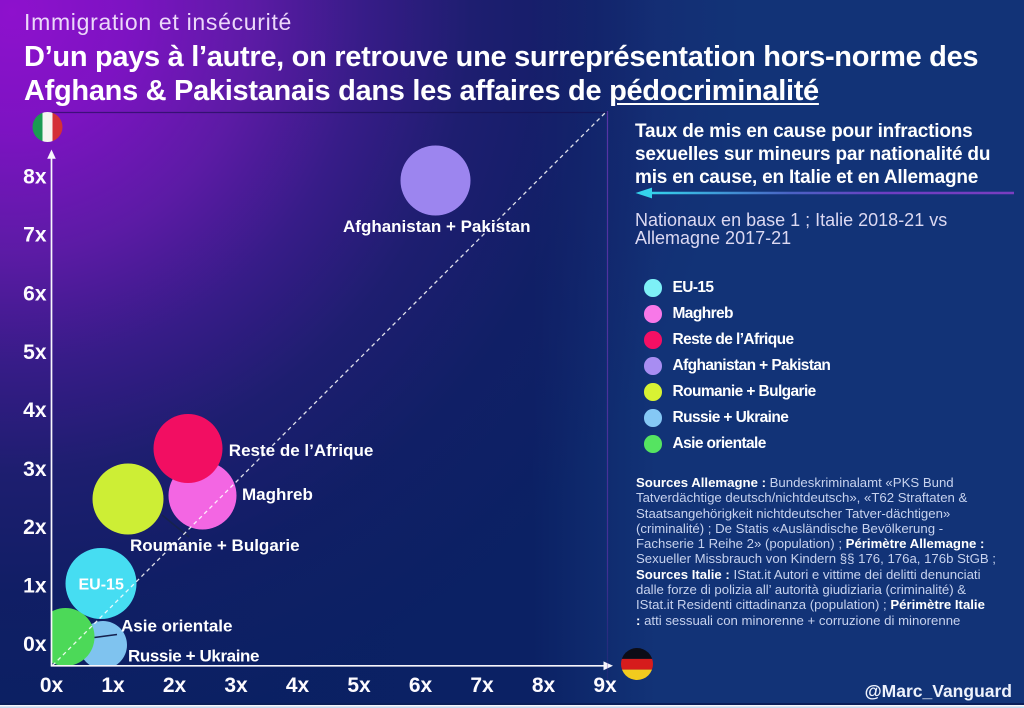  I want to click on svg-text: Maghreb, so click(277, 494).